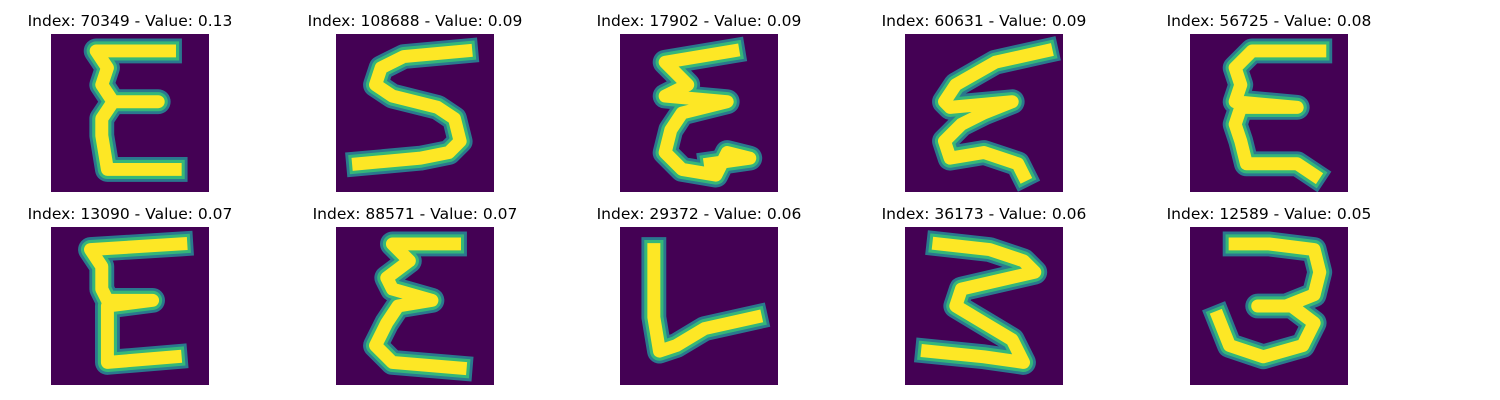 The width and height of the screenshot is (1500, 400). I want to click on image-panel: Index: 17902 - Value: 0.09, so click(699, 105).